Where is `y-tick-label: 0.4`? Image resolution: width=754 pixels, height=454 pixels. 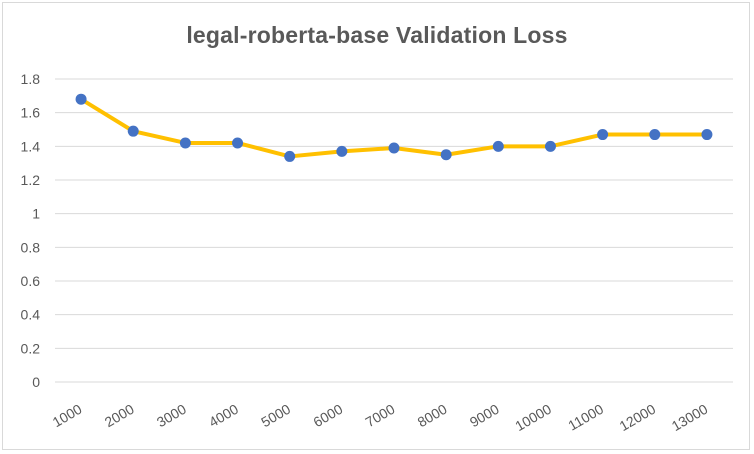 y-tick-label: 0.4 is located at coordinates (31, 315).